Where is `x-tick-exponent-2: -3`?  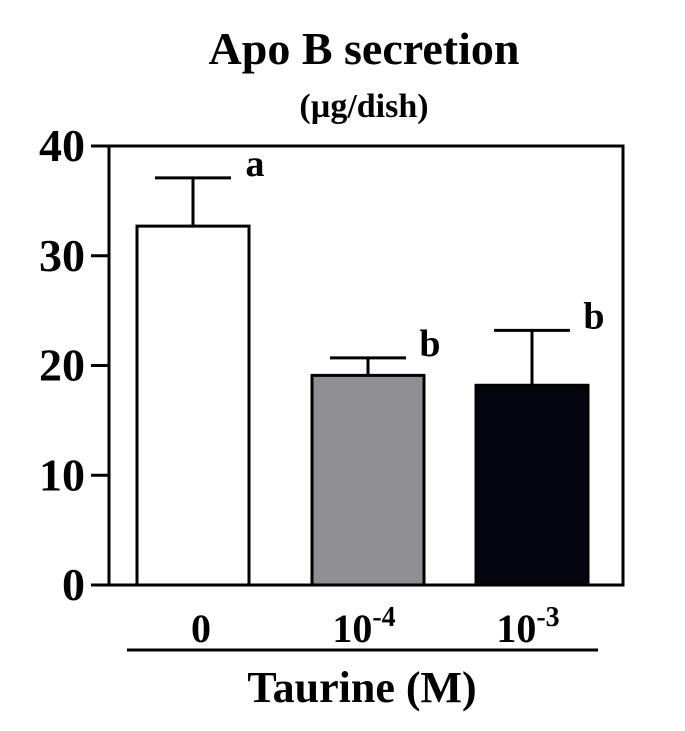 x-tick-exponent-2: -3 is located at coordinates (547, 617).